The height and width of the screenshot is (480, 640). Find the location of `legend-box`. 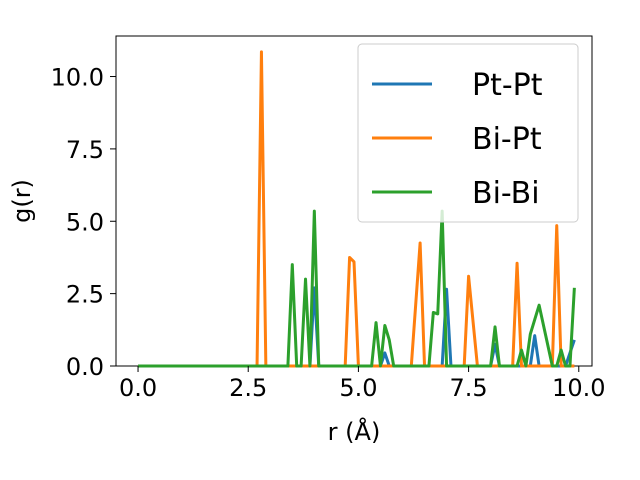

legend-box is located at coordinates (468, 133).